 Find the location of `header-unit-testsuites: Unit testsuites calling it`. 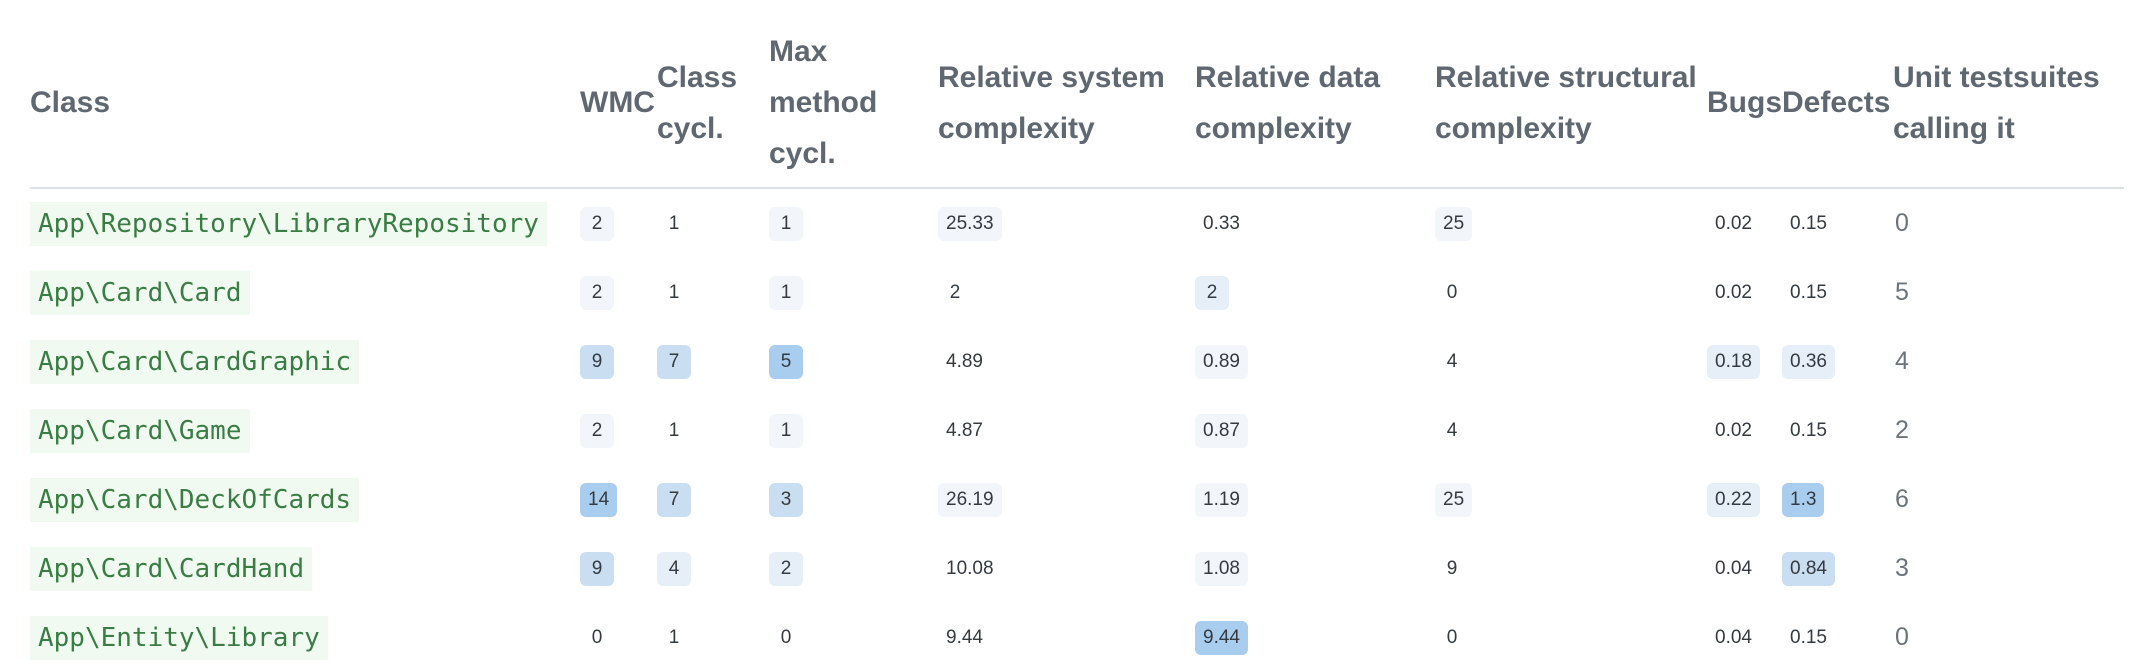

header-unit-testsuites: Unit testsuites calling it is located at coordinates (2008, 103).